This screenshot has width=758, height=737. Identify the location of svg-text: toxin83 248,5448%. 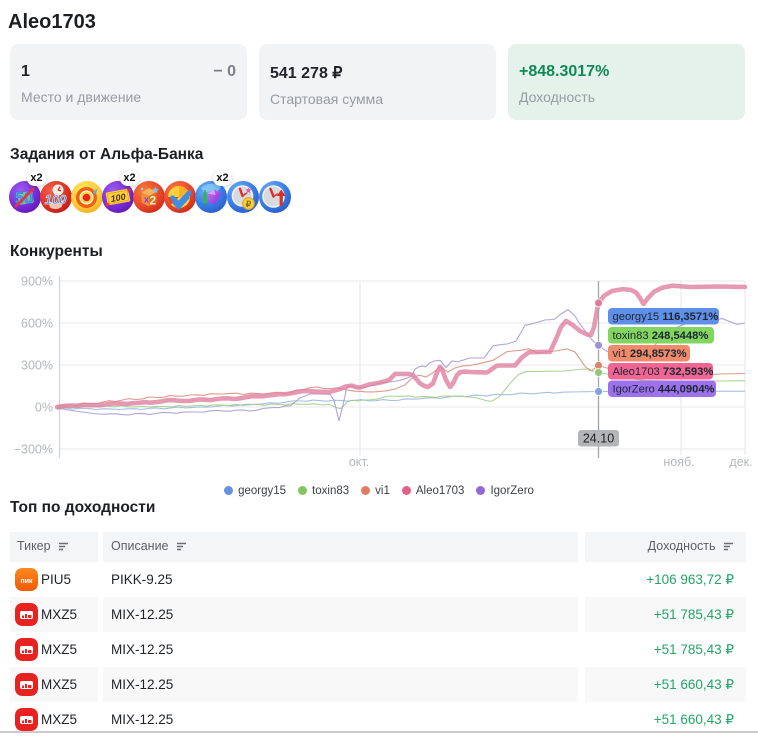
(661, 336).